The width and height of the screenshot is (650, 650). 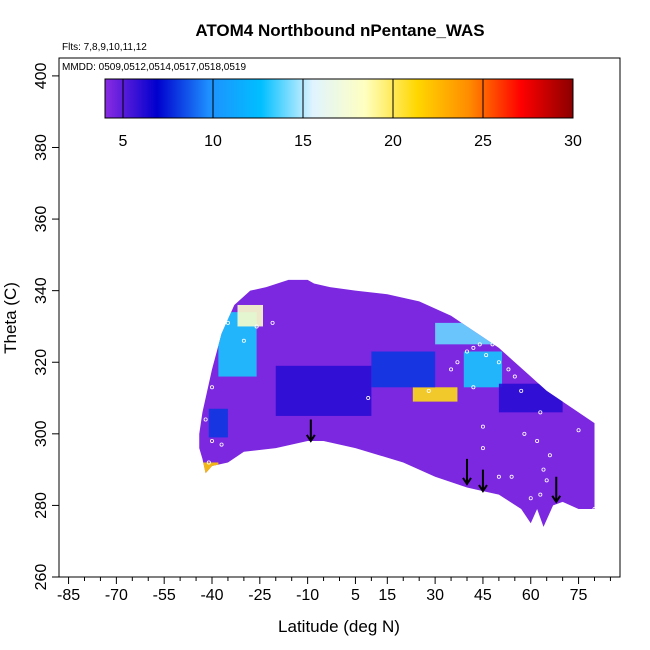 What do you see at coordinates (339, 626) in the screenshot?
I see `x-axis-label: Latitude (deg N)` at bounding box center [339, 626].